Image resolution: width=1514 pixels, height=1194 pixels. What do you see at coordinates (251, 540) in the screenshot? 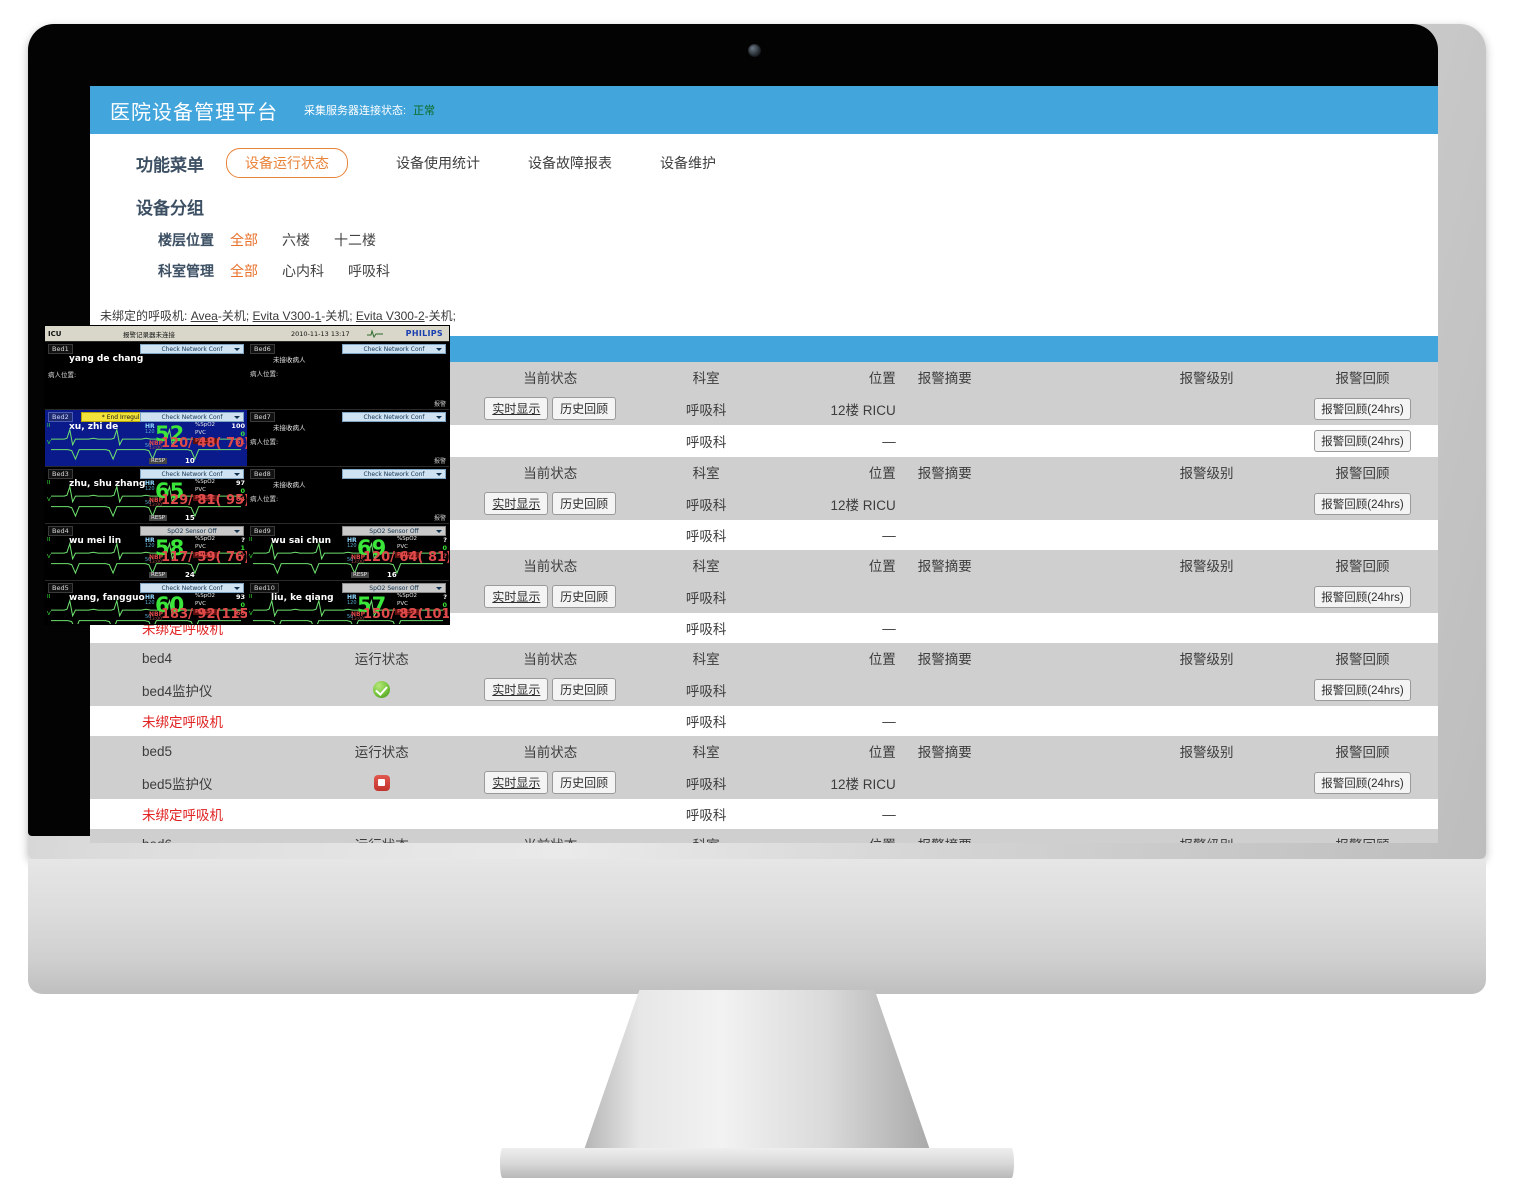
I see `monitor-lead-label-ii: II` at bounding box center [251, 540].